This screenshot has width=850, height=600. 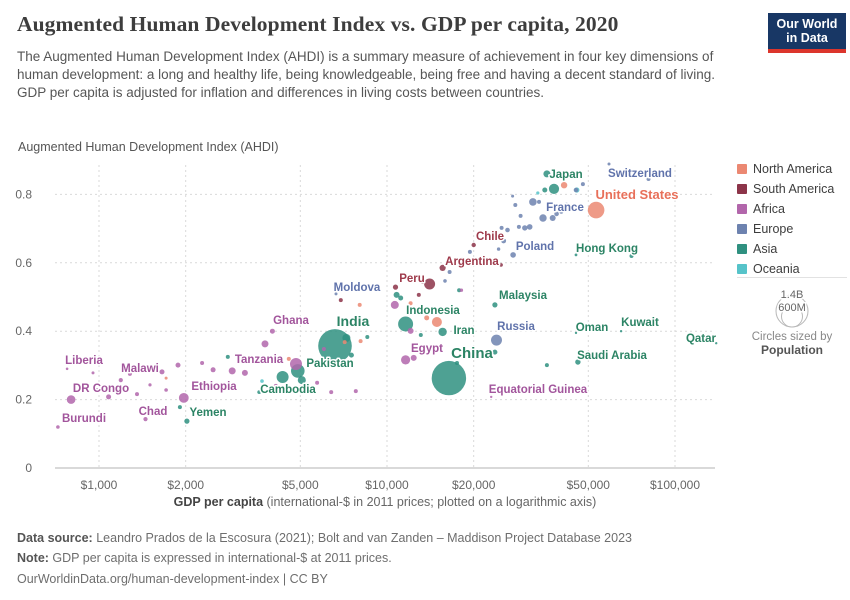 I want to click on data-point-tanzania, so click(x=232, y=371).